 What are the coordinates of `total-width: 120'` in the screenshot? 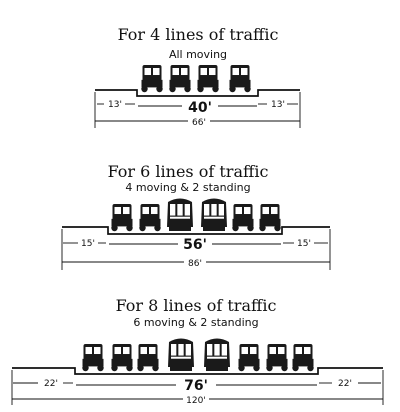 It's located at (196, 401).